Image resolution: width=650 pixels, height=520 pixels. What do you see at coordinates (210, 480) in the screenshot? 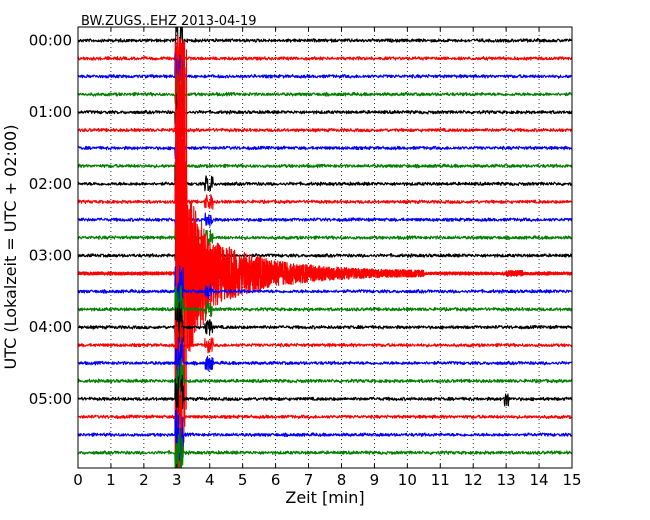
I see `x-tick-label: 4` at bounding box center [210, 480].